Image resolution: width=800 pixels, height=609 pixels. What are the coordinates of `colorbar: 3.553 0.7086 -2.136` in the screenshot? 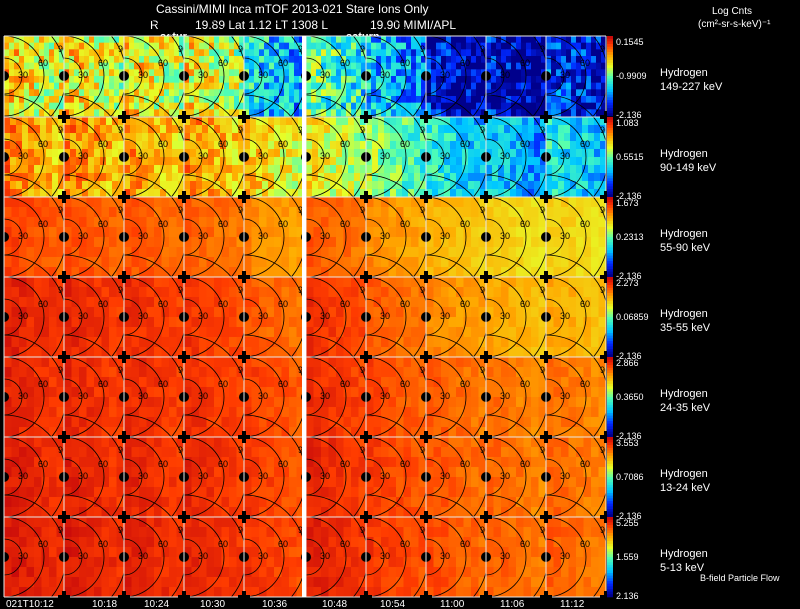 It's located at (625, 479).